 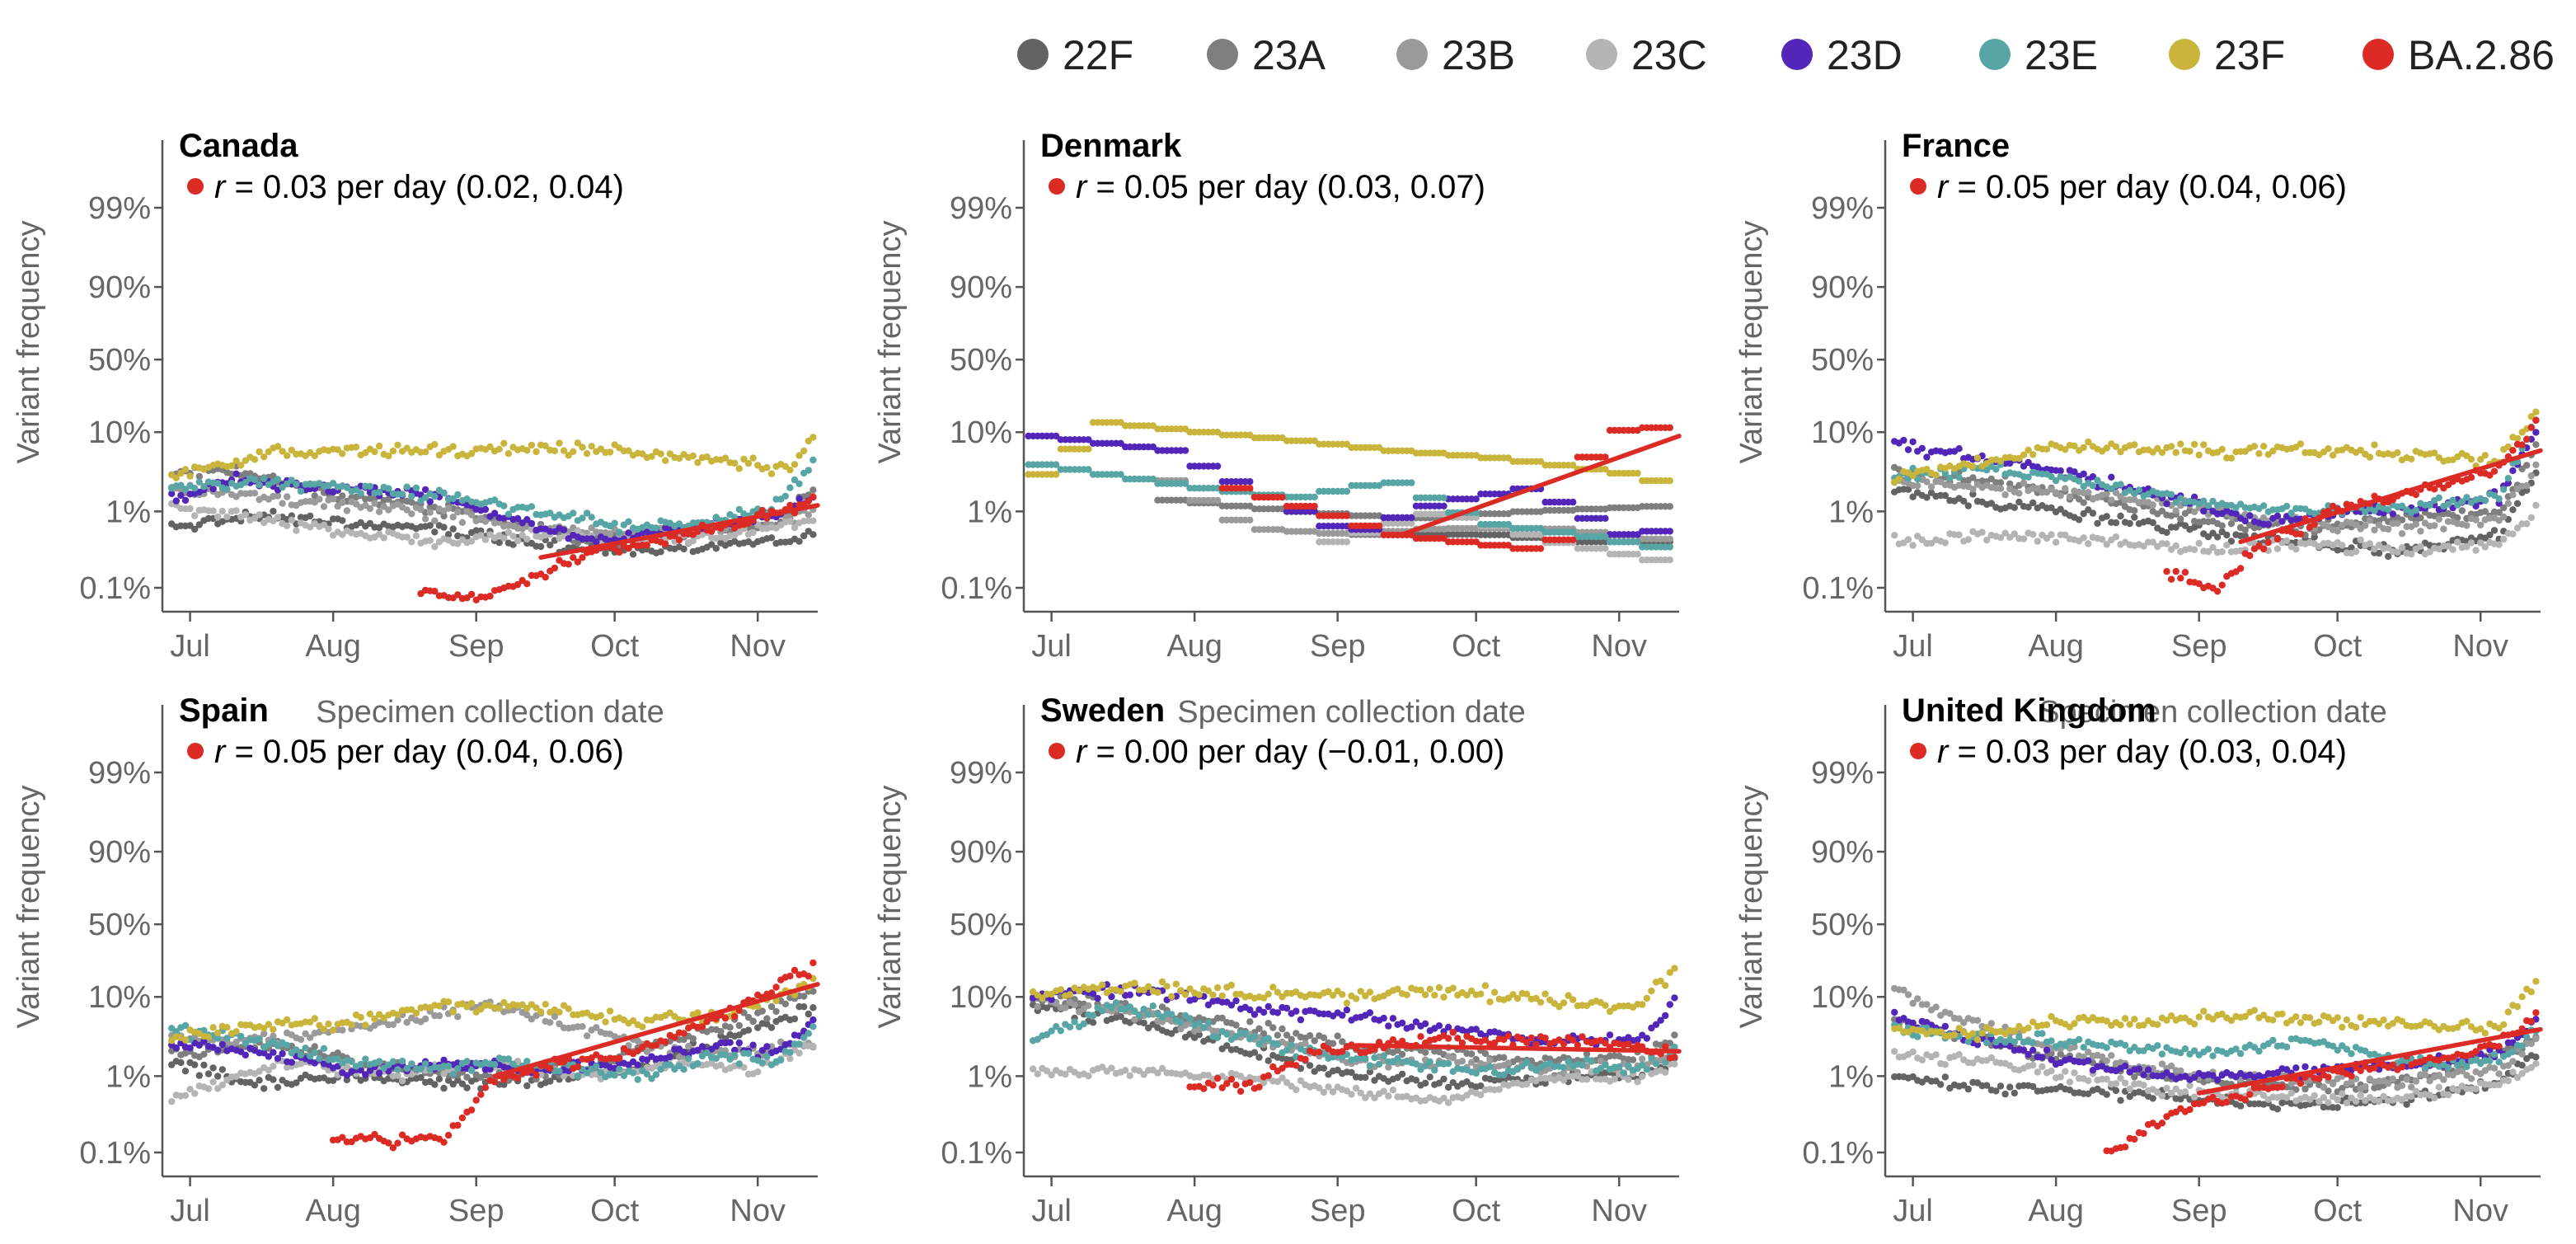 What do you see at coordinates (1412, 54) in the screenshot?
I see `legend-marker` at bounding box center [1412, 54].